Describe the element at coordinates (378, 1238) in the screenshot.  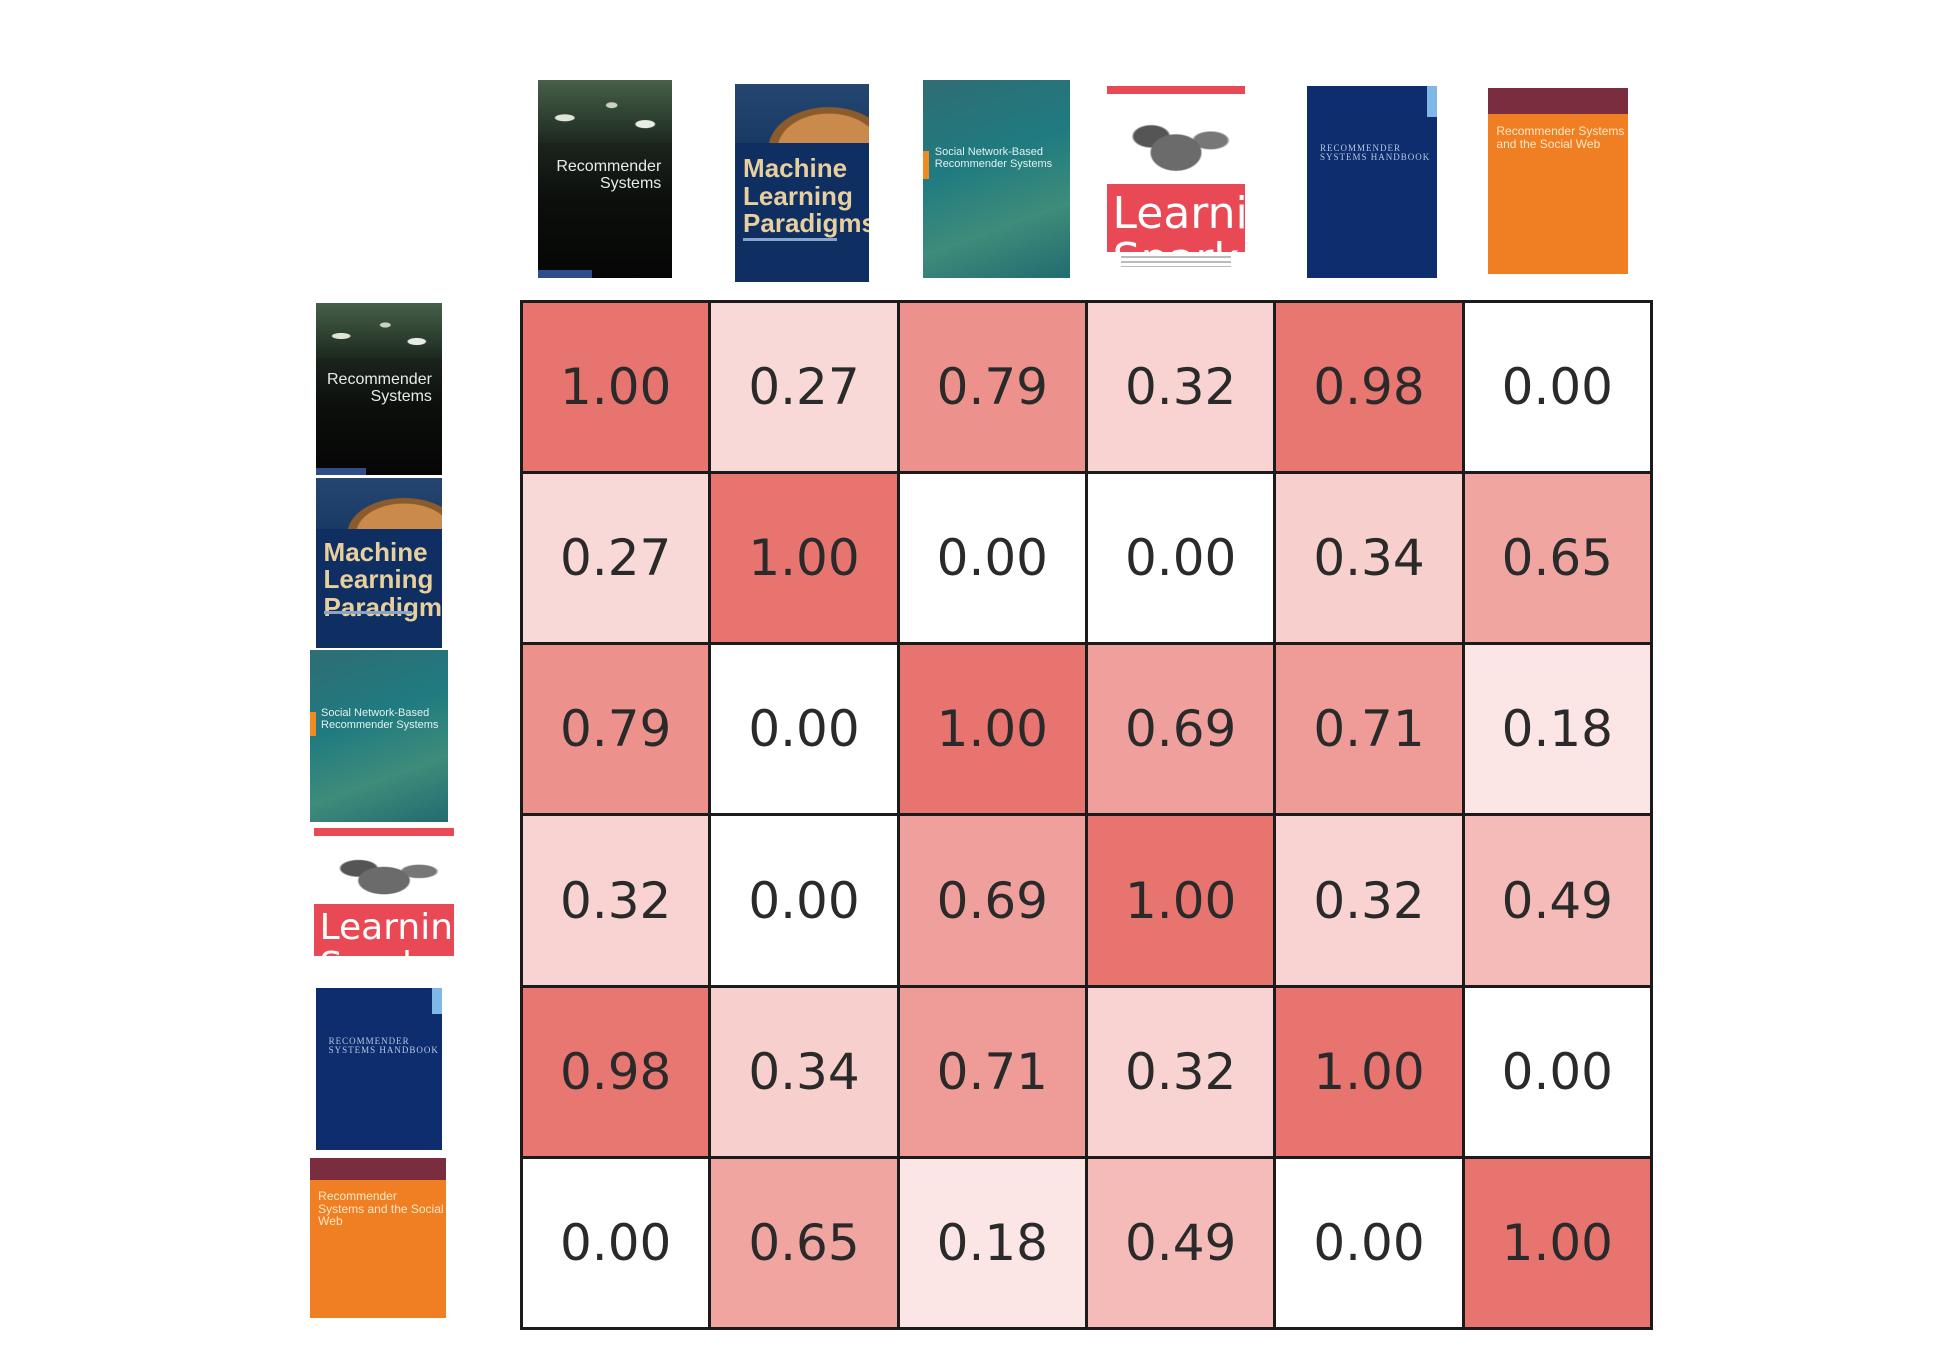
I see `row-cover-social-web: Recommender Systems and the Social Web` at that location.